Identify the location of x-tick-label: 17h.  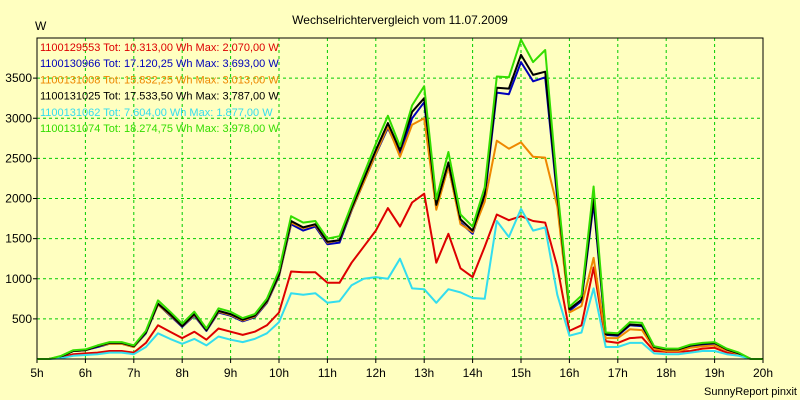
(618, 373).